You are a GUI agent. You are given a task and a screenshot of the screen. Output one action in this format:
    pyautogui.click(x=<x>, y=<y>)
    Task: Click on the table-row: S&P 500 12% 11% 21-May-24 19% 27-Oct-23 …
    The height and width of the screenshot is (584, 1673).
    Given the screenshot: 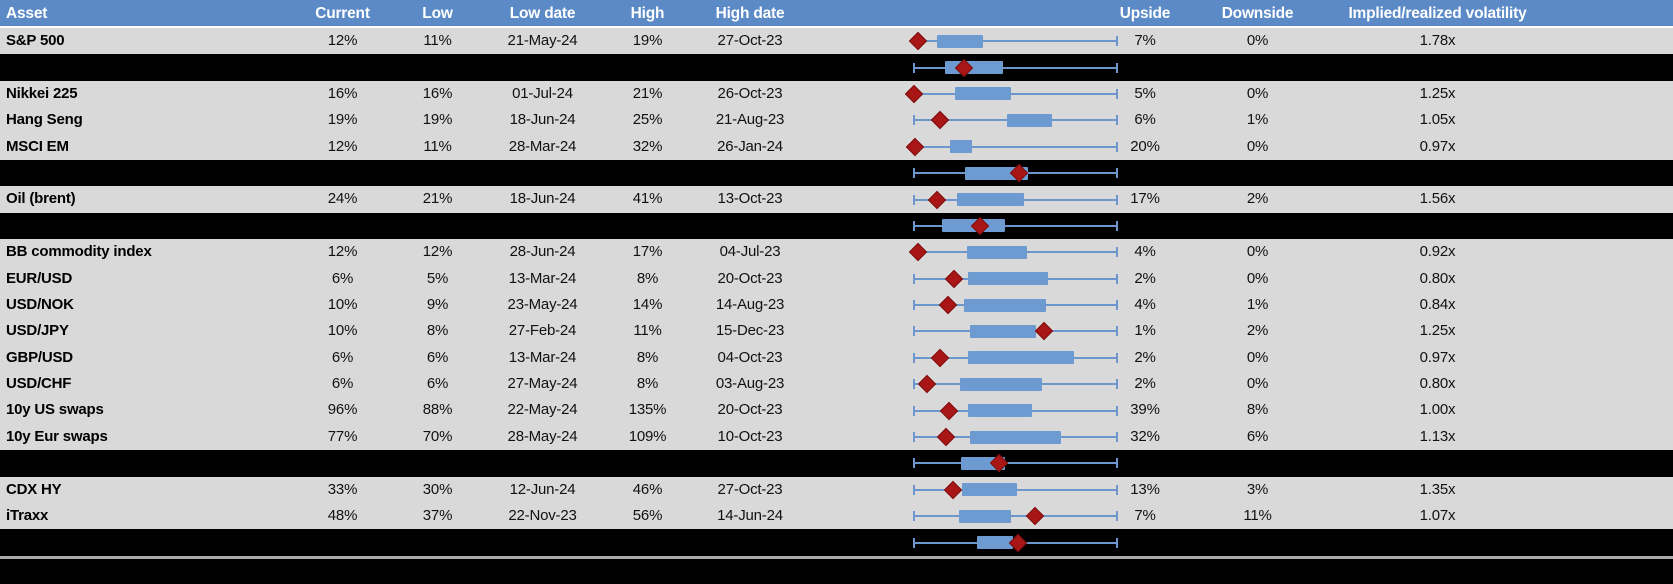 What is the action you would take?
    pyautogui.click(x=836, y=41)
    